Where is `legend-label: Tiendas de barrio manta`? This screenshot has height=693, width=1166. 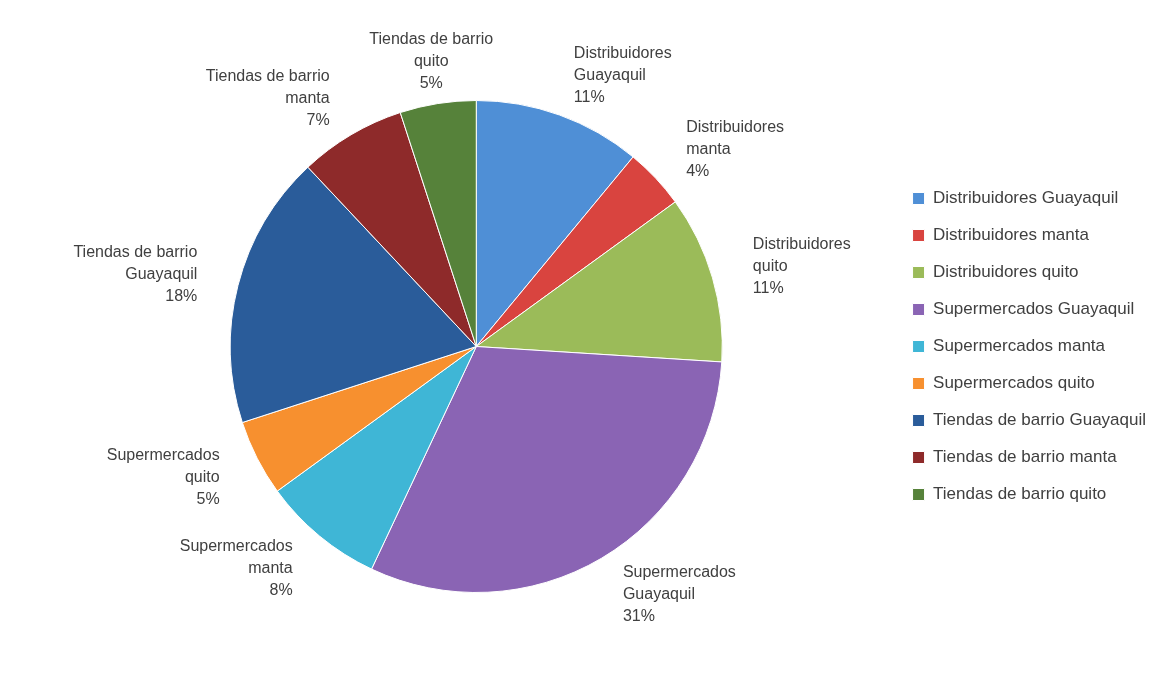 legend-label: Tiendas de barrio manta is located at coordinates (1025, 457).